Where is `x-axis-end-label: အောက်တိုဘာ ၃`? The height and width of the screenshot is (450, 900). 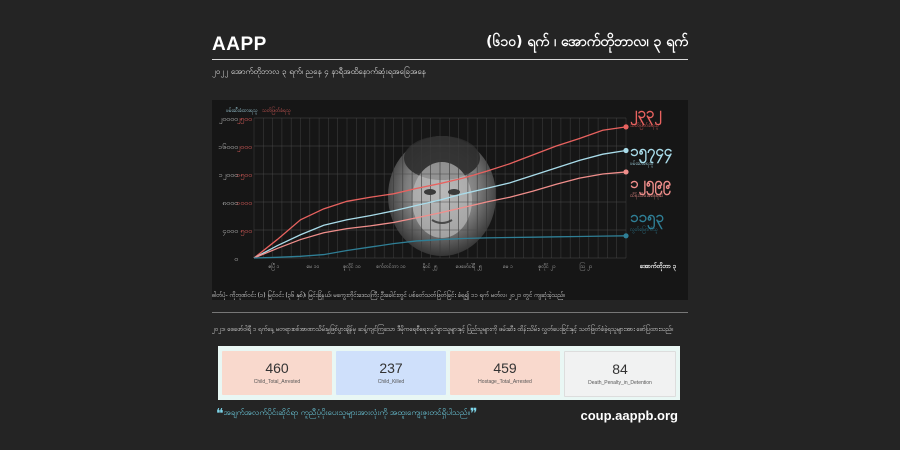 x-axis-end-label: အောက်တိုဘာ ၃ is located at coordinates (658, 267).